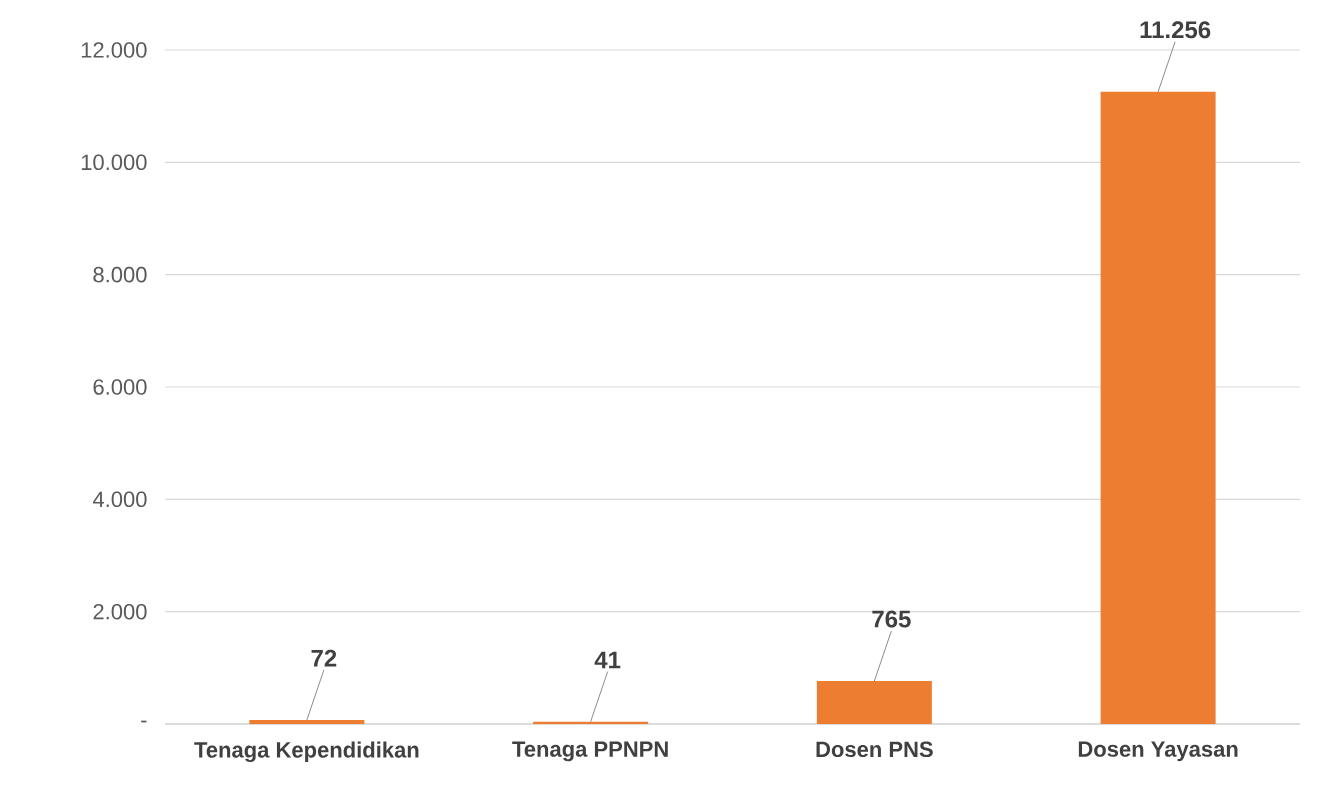  What do you see at coordinates (120, 274) in the screenshot?
I see `y-tick-label: 8.000` at bounding box center [120, 274].